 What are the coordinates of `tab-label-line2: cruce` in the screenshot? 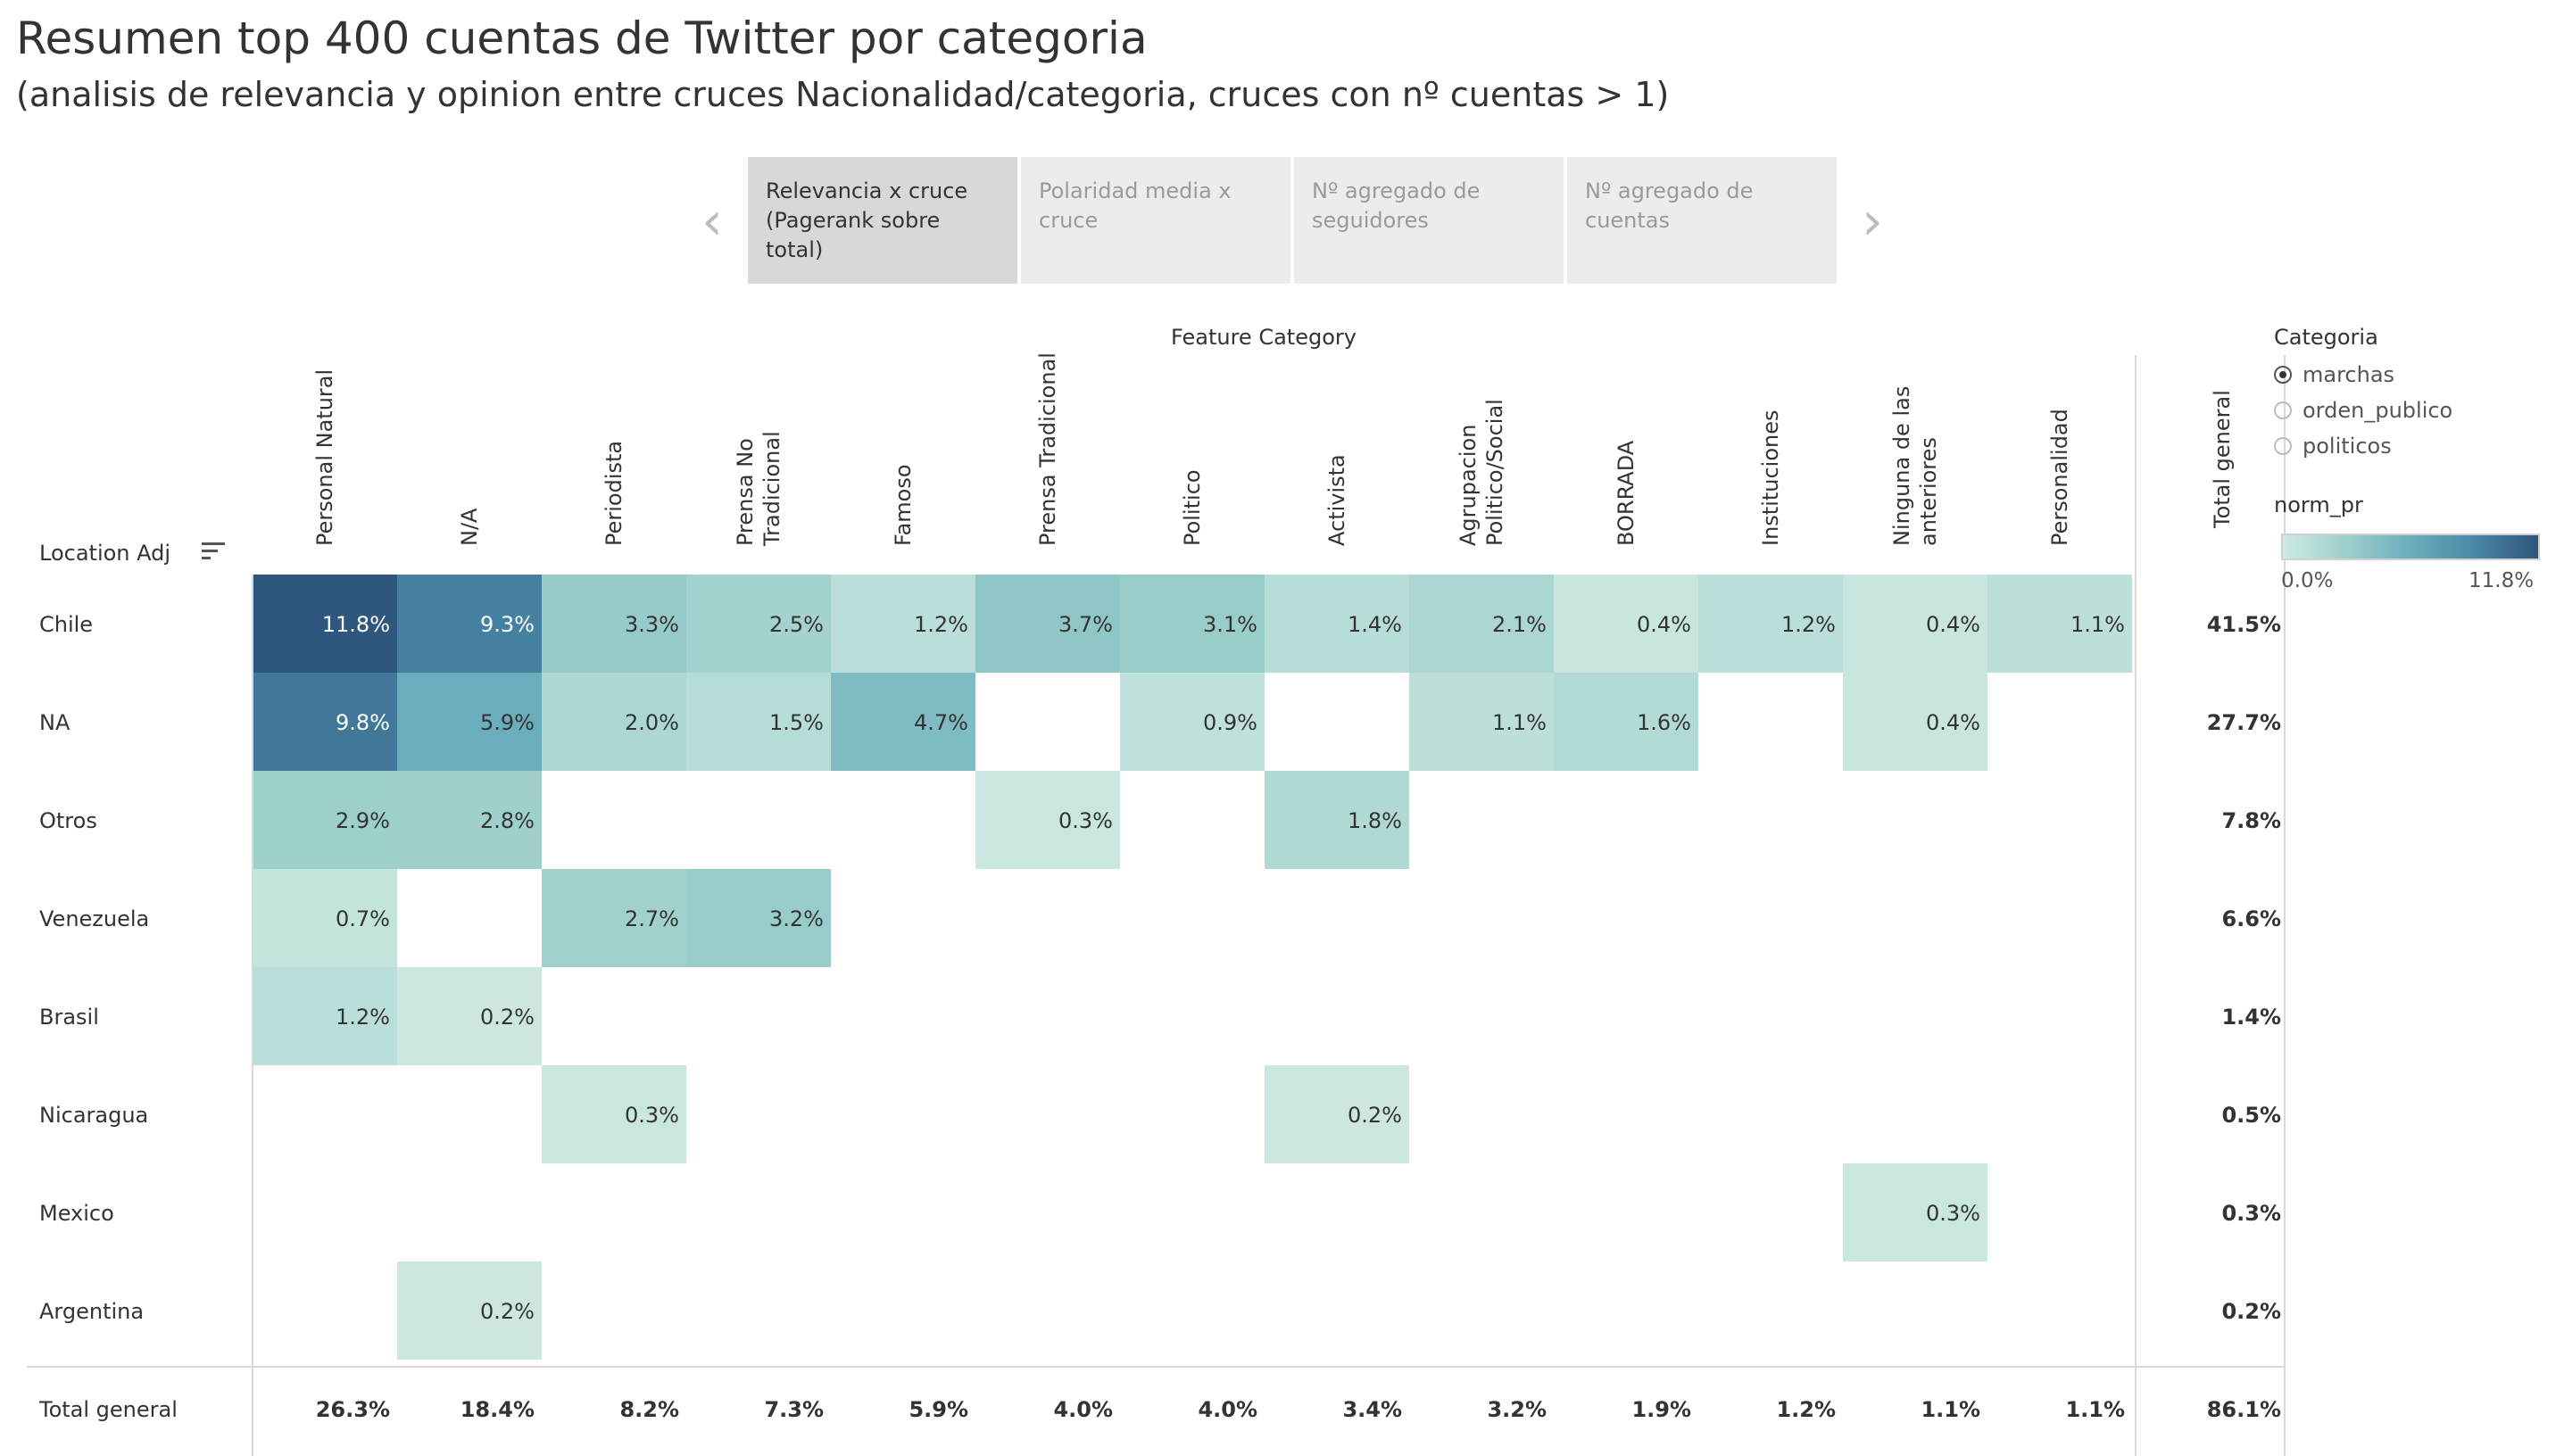 It's located at (1069, 221).